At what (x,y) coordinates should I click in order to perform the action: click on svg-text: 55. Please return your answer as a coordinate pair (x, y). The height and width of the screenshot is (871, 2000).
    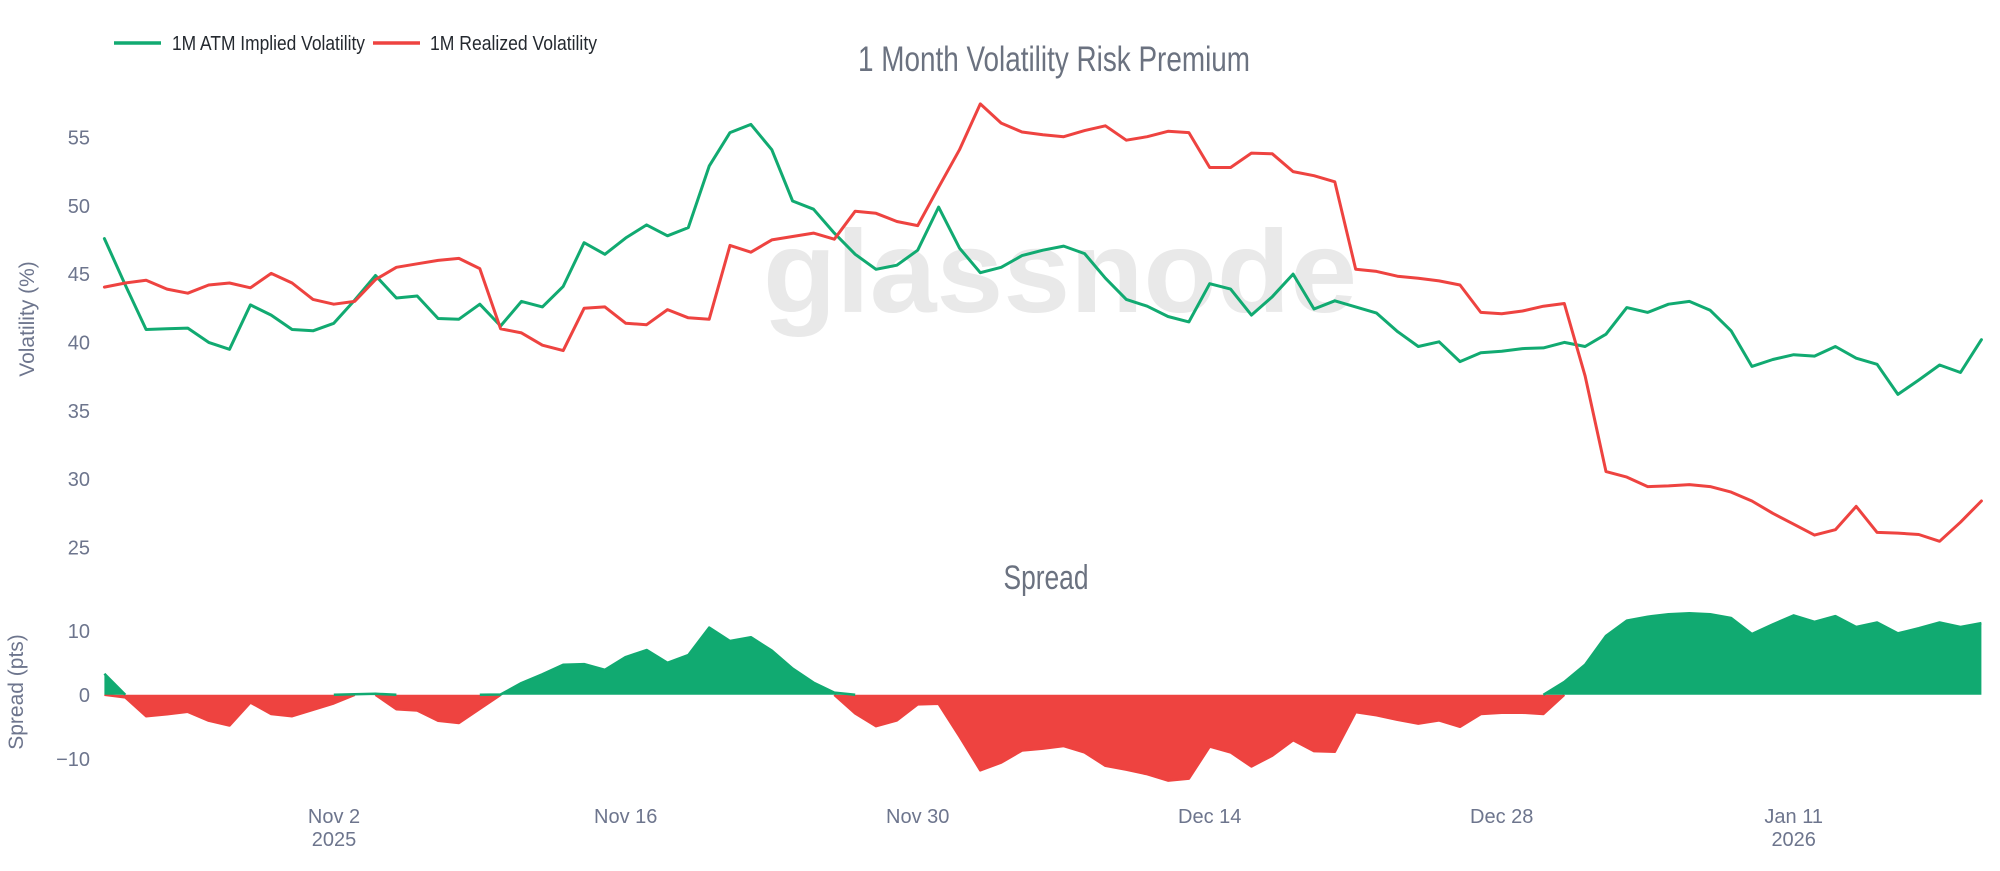
    Looking at the image, I should click on (79, 138).